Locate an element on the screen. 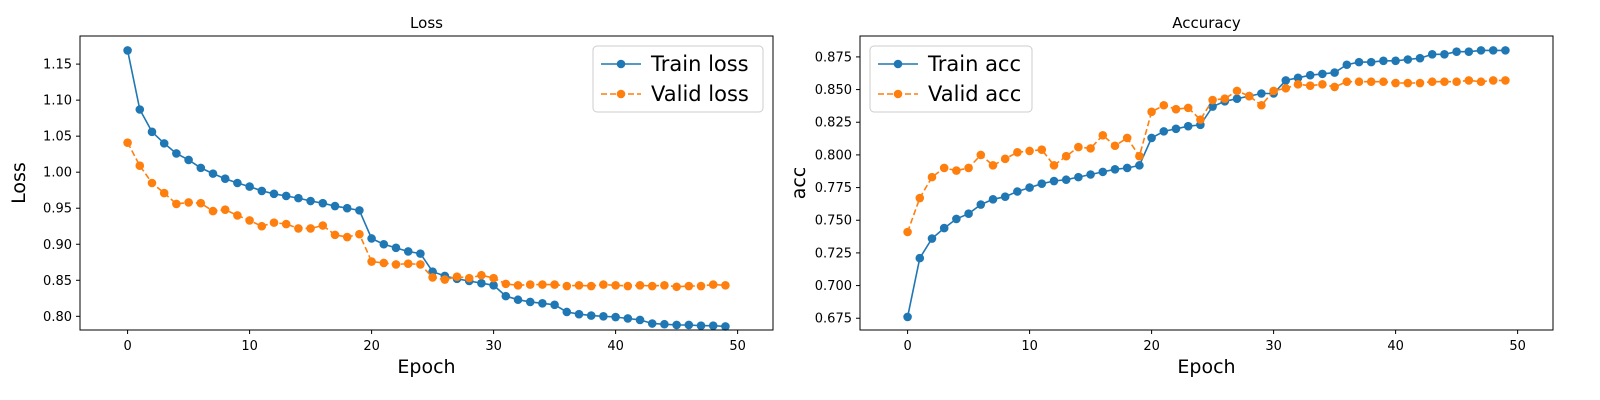 The width and height of the screenshot is (1600, 400). x-tick-label: 20 is located at coordinates (371, 346).